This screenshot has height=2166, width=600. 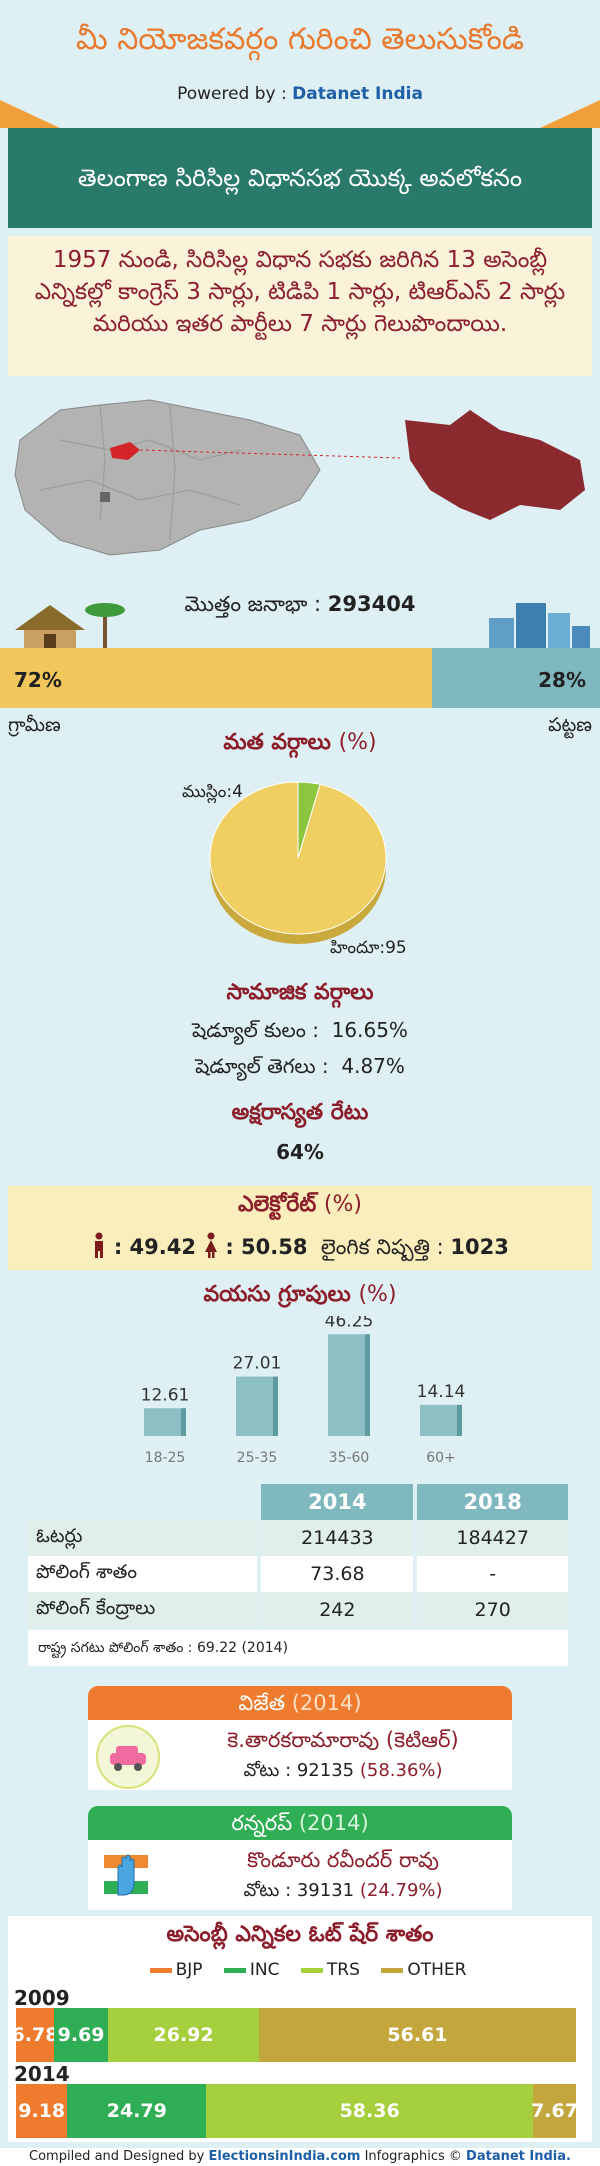 What do you see at coordinates (300, 1823) in the screenshot?
I see `runnerup-header: రన్నరప్ (2014)` at bounding box center [300, 1823].